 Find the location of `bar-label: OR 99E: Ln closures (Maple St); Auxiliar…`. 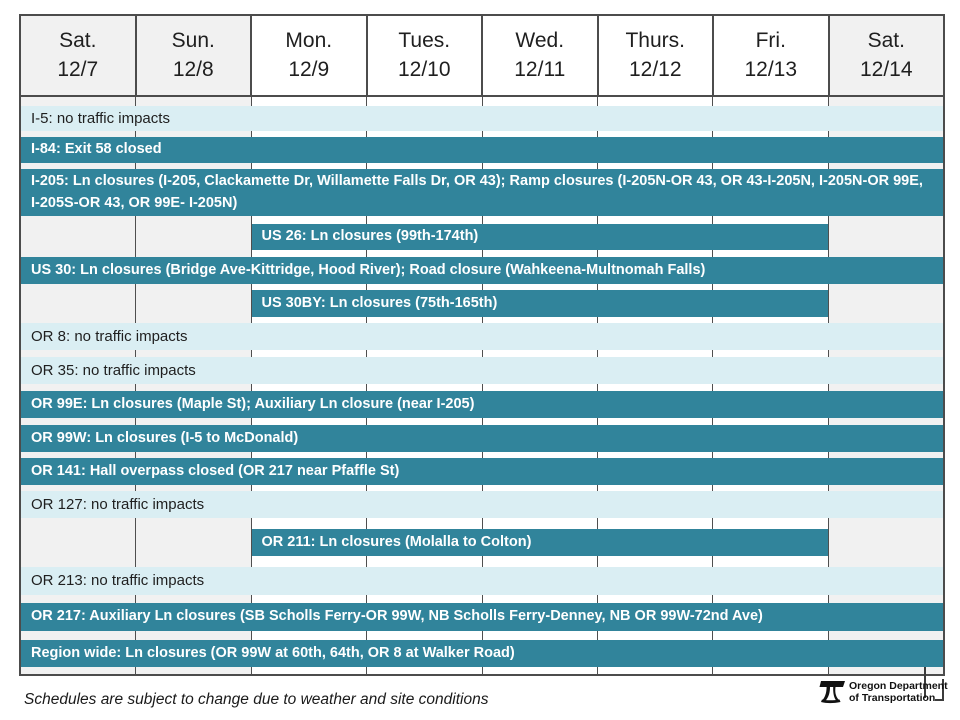

bar-label: OR 99E: Ln closures (Maple St); Auxiliar… is located at coordinates (253, 403).